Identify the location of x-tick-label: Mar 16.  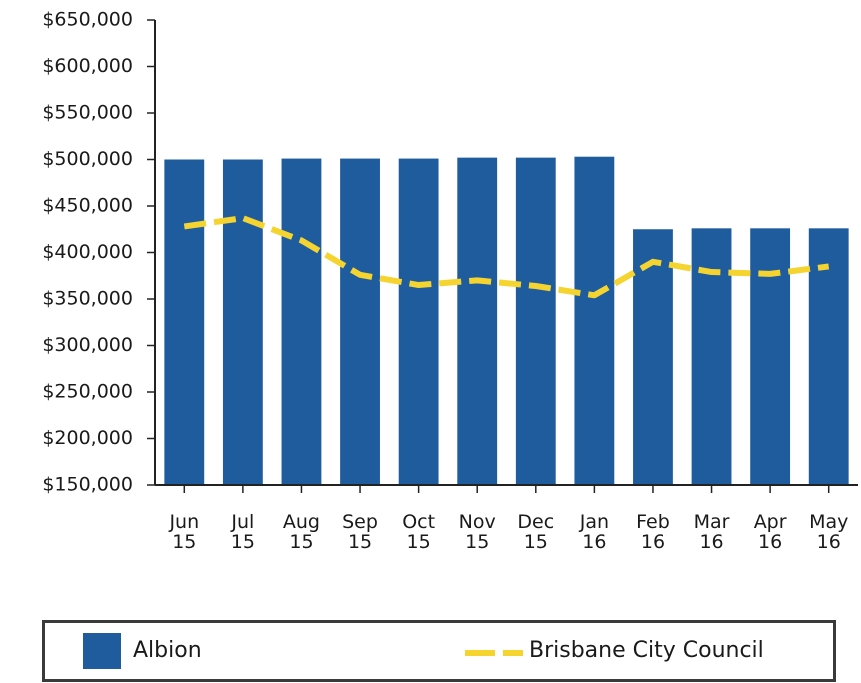
(711, 532).